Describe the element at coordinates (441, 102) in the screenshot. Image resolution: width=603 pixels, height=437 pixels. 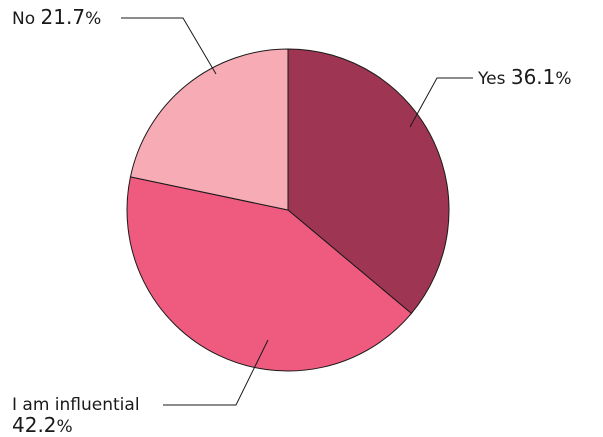
I see `leader-line-yes` at that location.